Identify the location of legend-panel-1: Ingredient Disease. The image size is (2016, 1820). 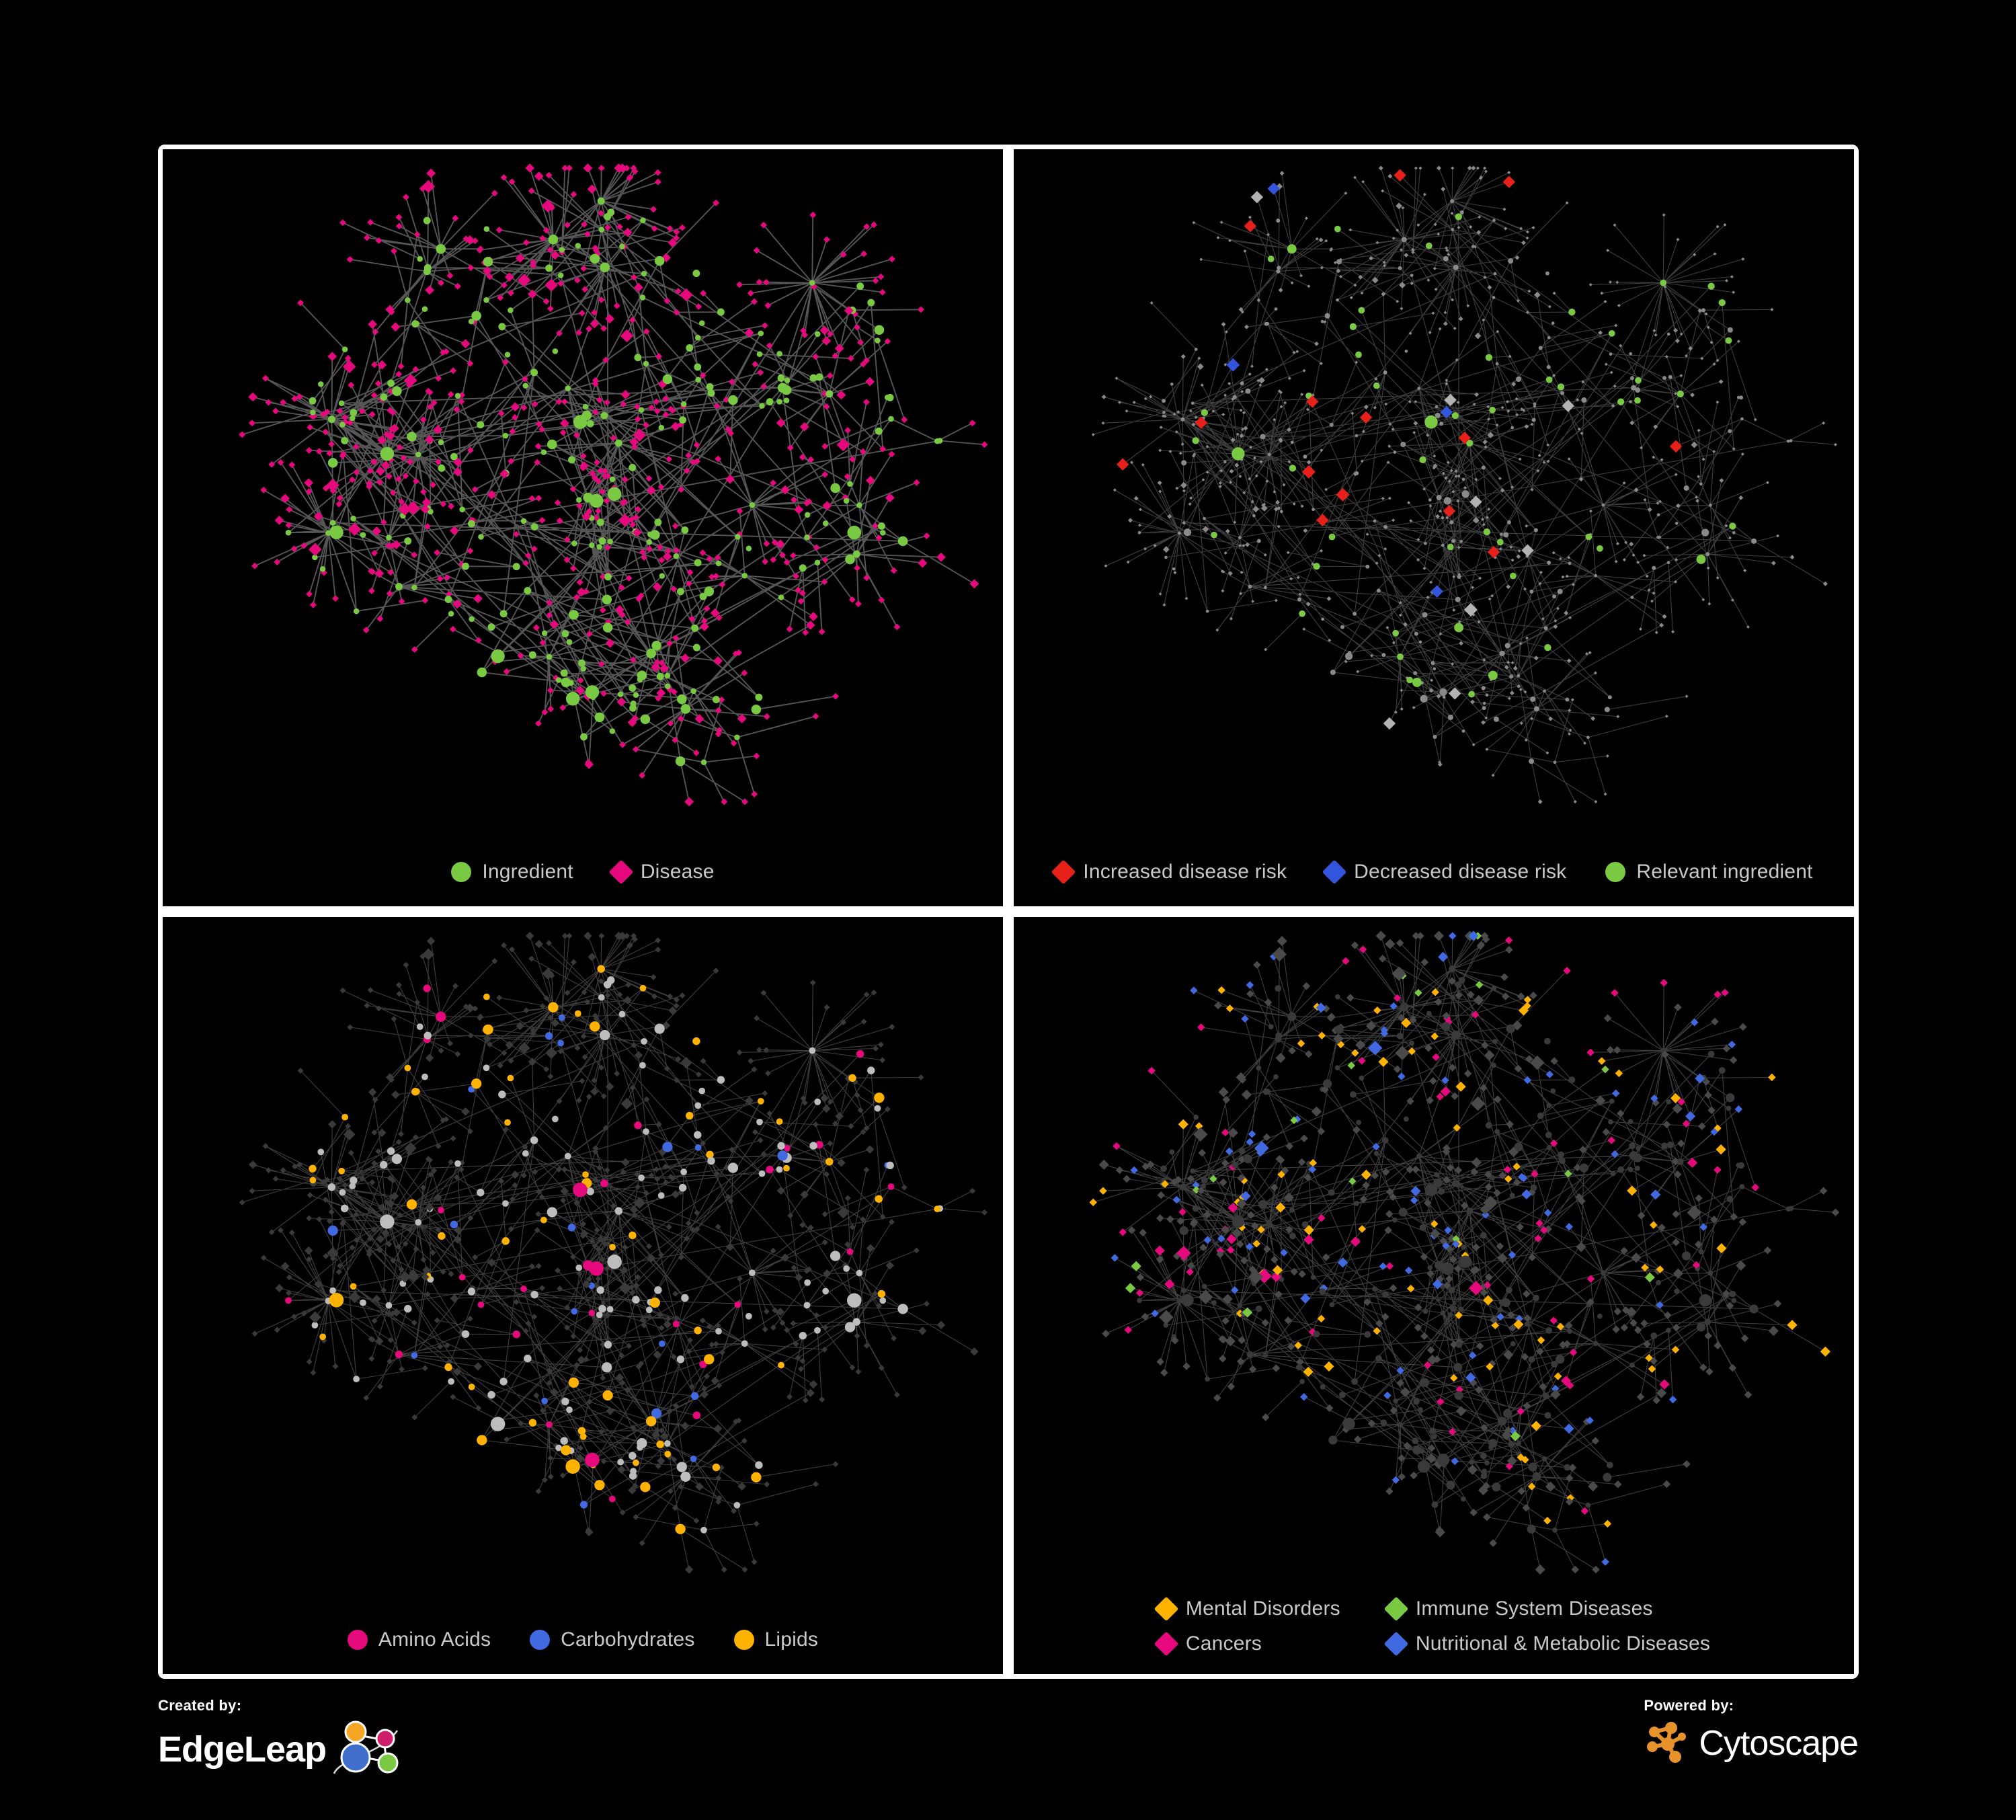
(583, 872).